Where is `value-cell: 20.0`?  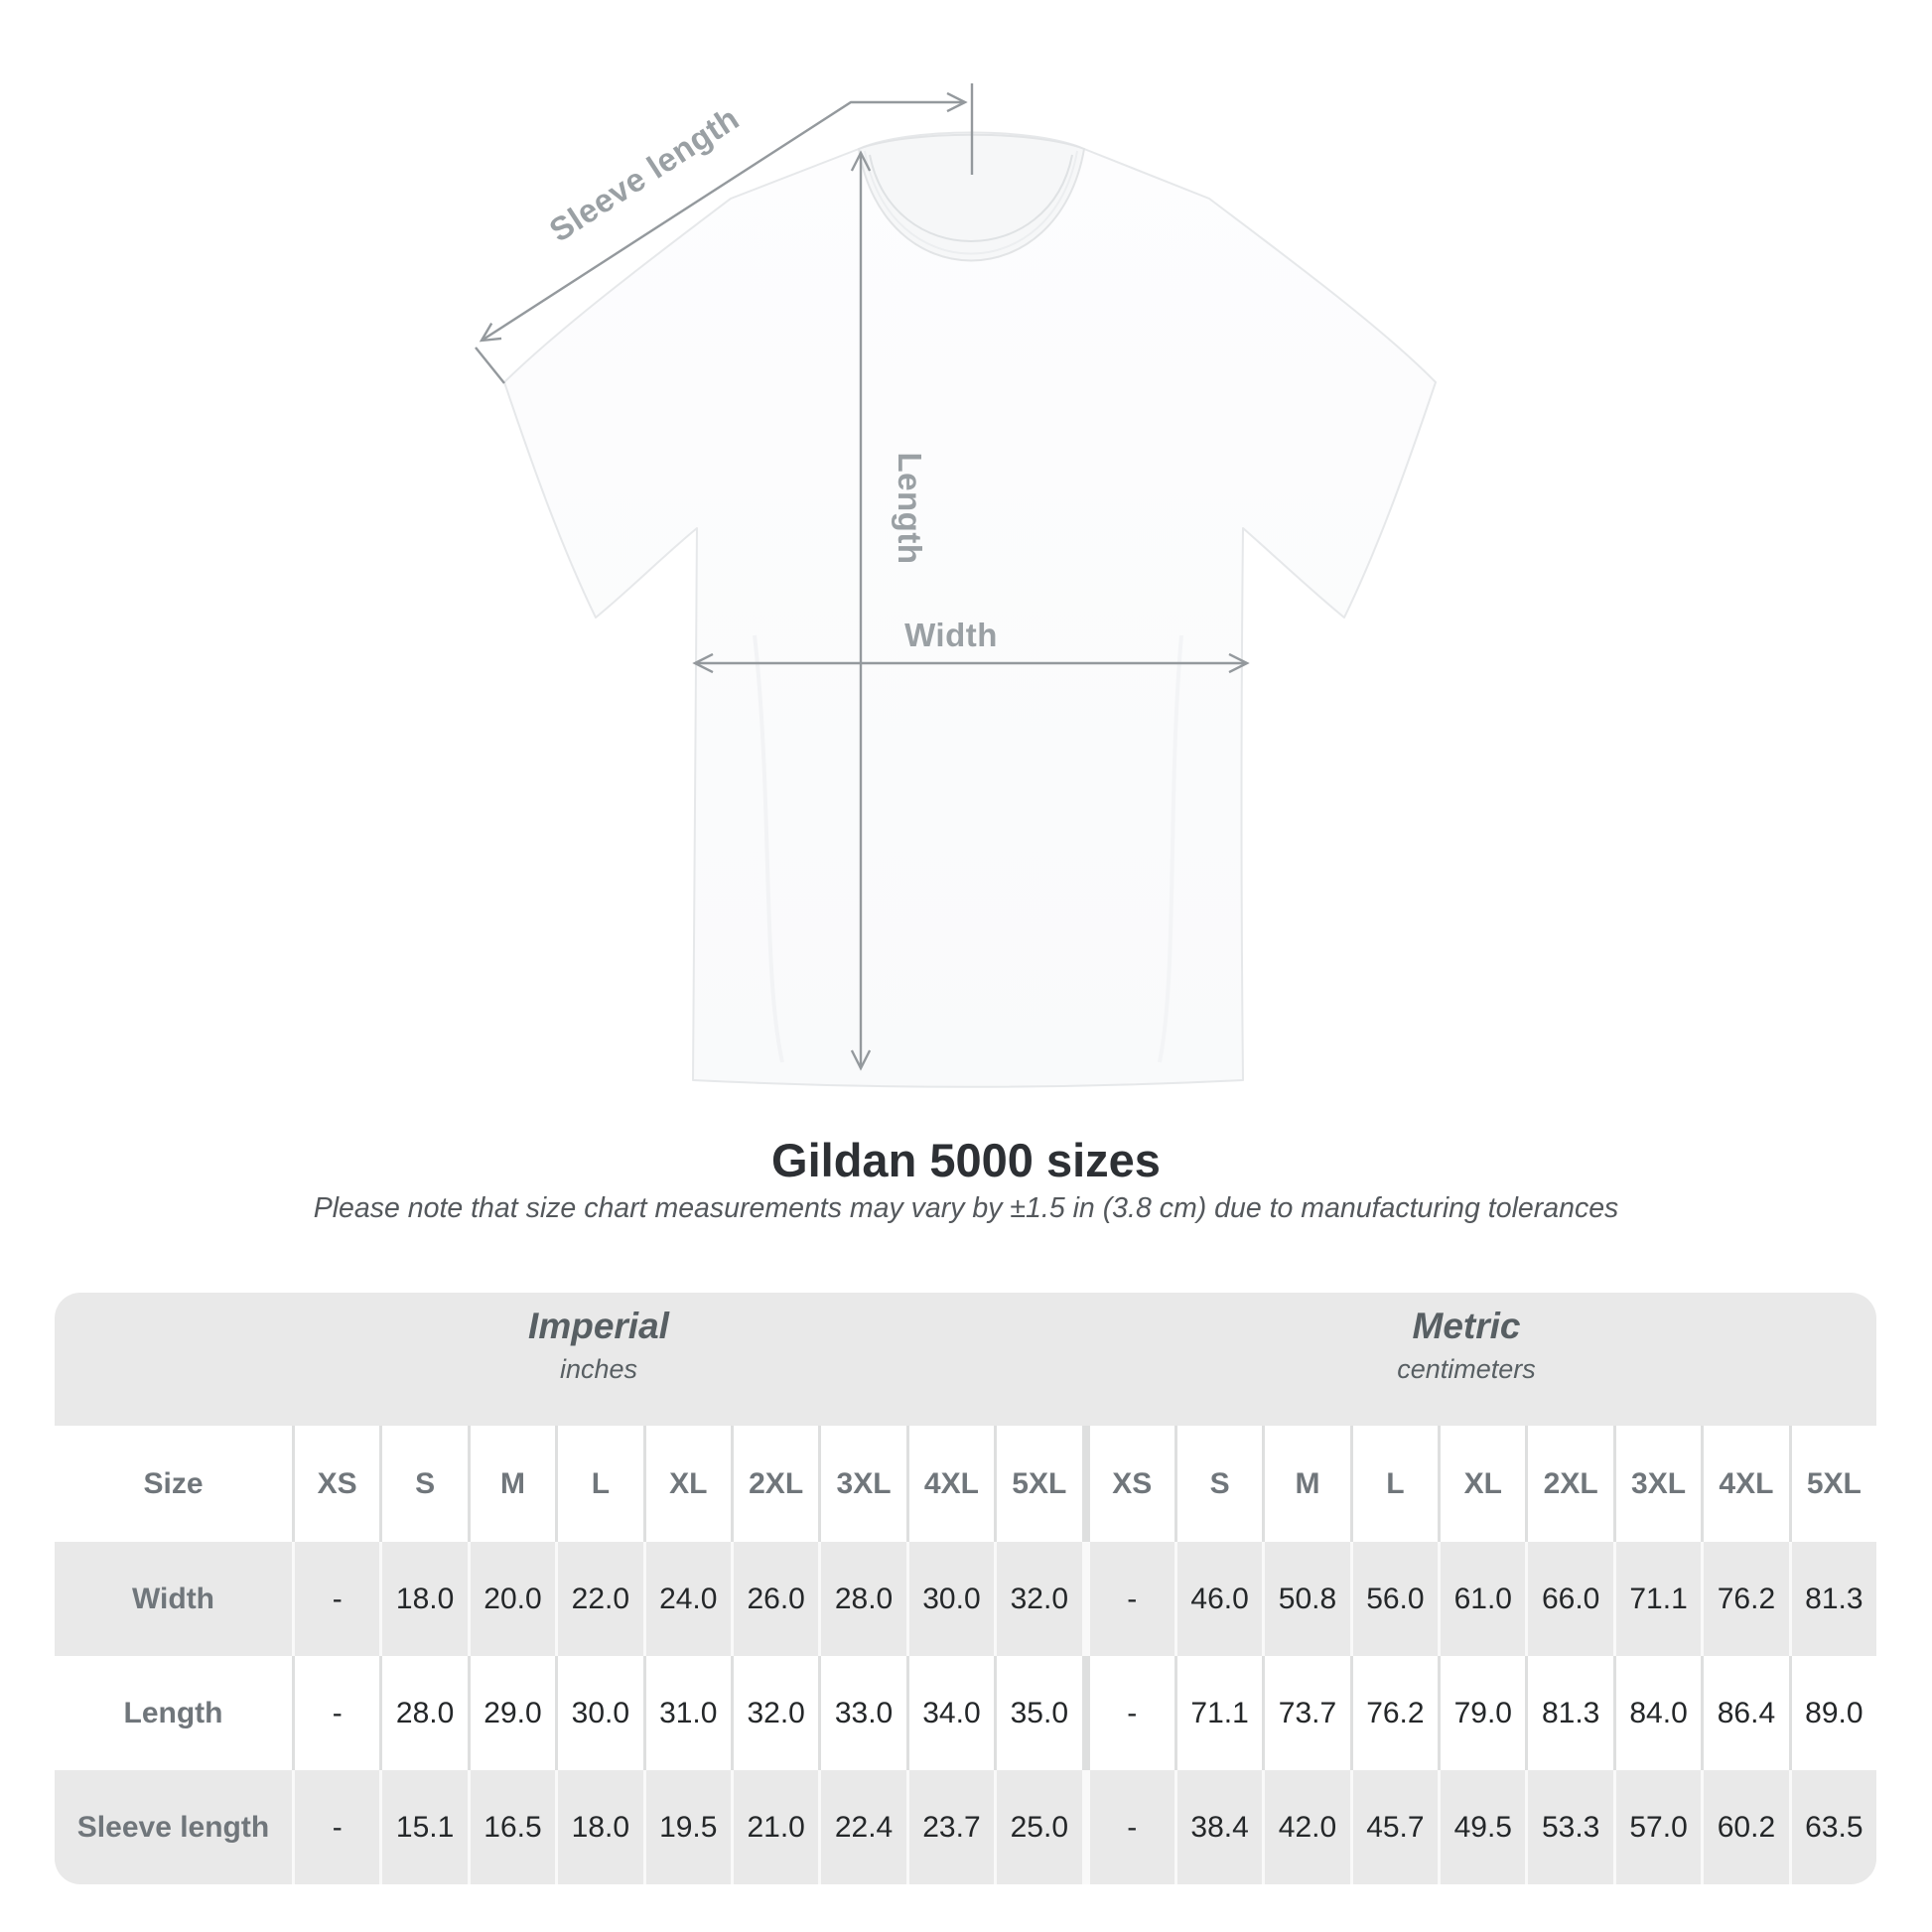 value-cell: 20.0 is located at coordinates (513, 1599).